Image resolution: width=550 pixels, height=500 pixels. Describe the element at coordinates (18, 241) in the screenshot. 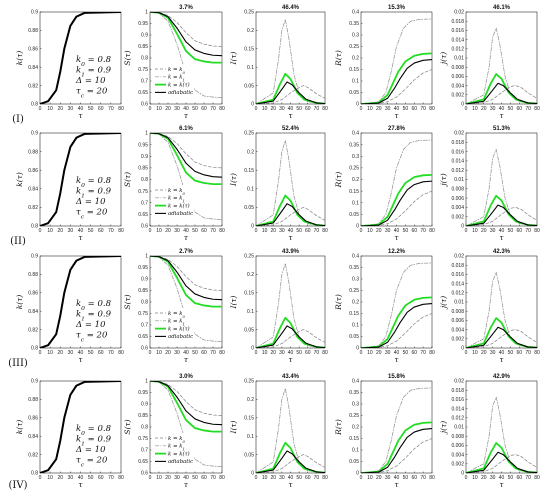

I see `row-label: (II)` at that location.